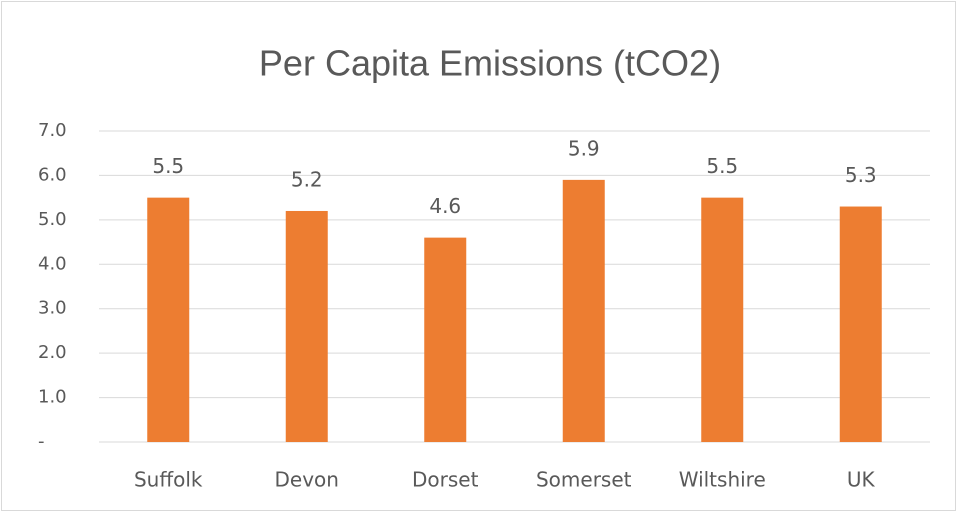 The height and width of the screenshot is (513, 958). What do you see at coordinates (445, 480) in the screenshot?
I see `x-tick-label: Dorset` at bounding box center [445, 480].